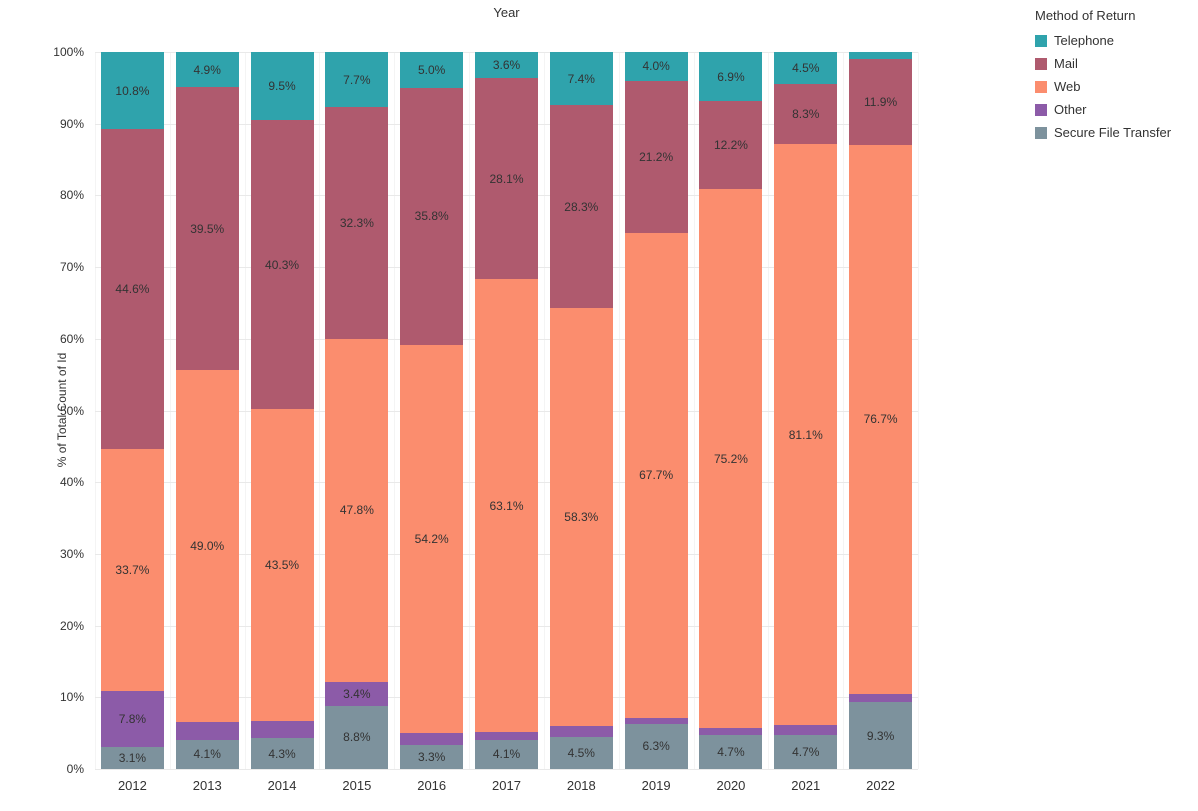  I want to click on bar-segment-secure-file-transfer: 9.3%, so click(881, 735).